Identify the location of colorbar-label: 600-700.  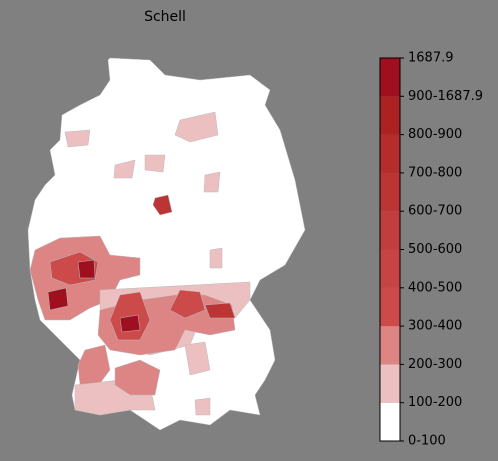
(435, 211).